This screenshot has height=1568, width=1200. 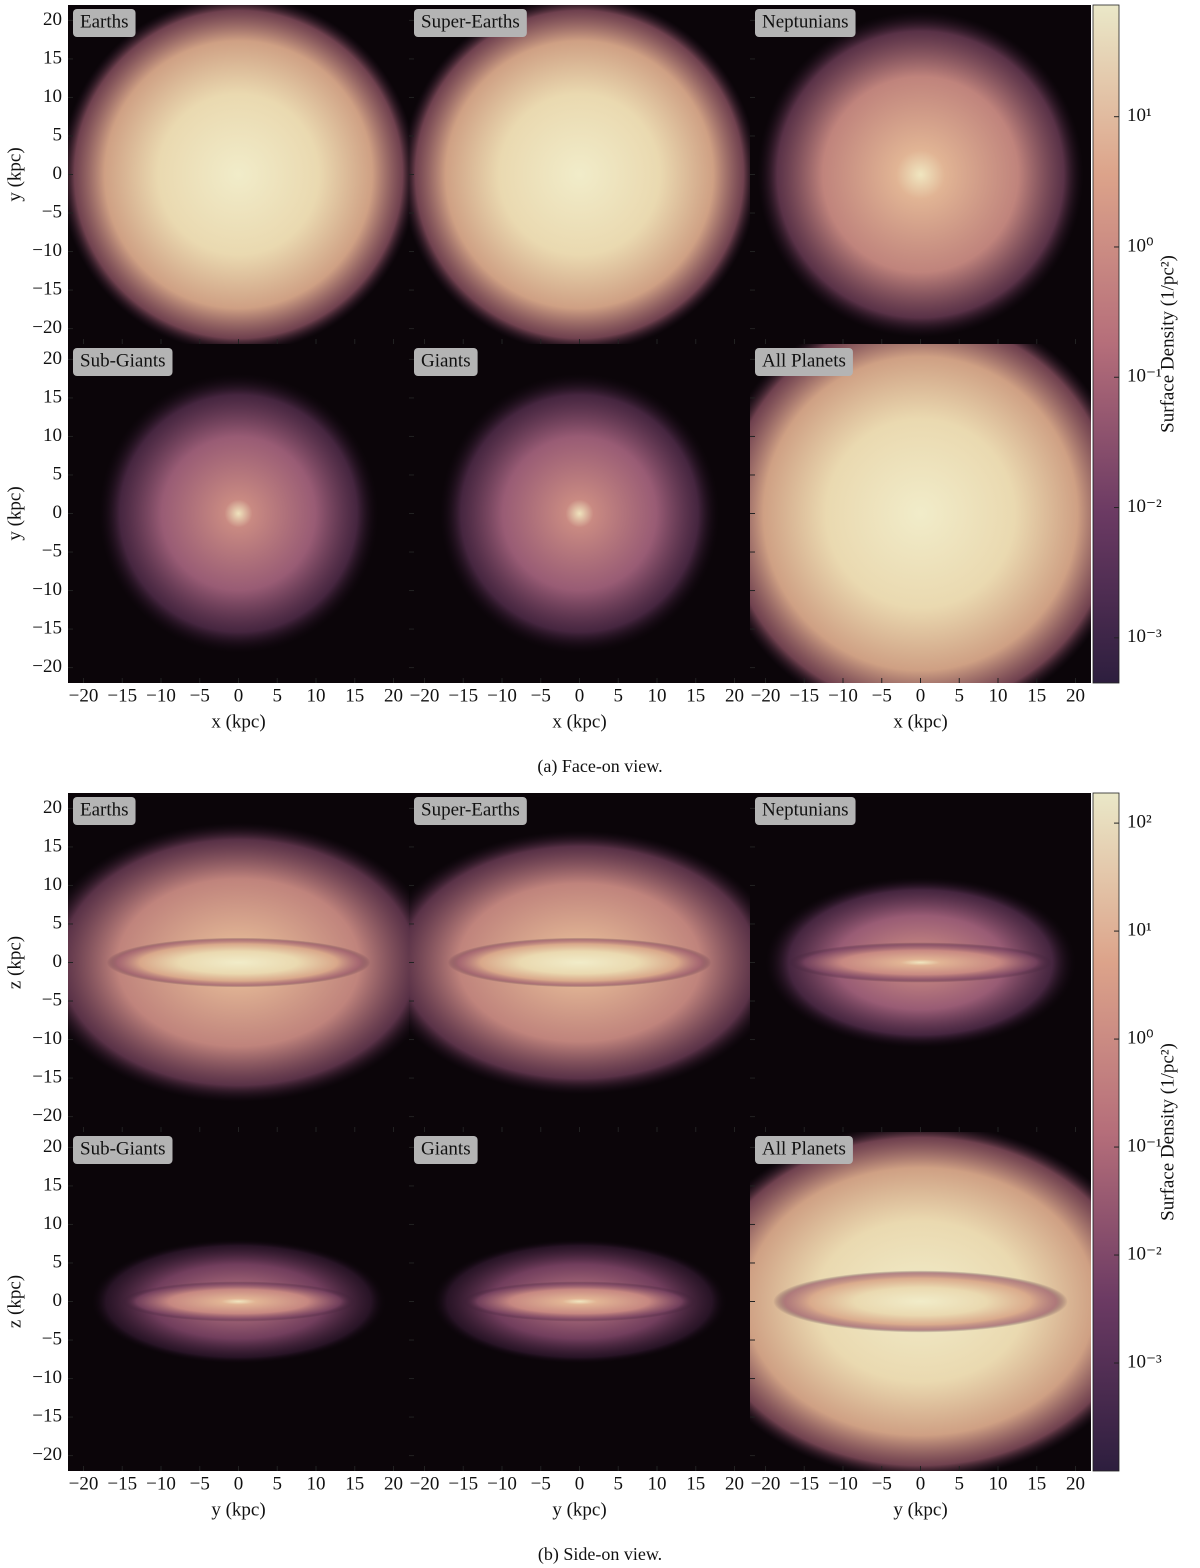 What do you see at coordinates (1139, 821) in the screenshot?
I see `colorbar-tick-label: 10²` at bounding box center [1139, 821].